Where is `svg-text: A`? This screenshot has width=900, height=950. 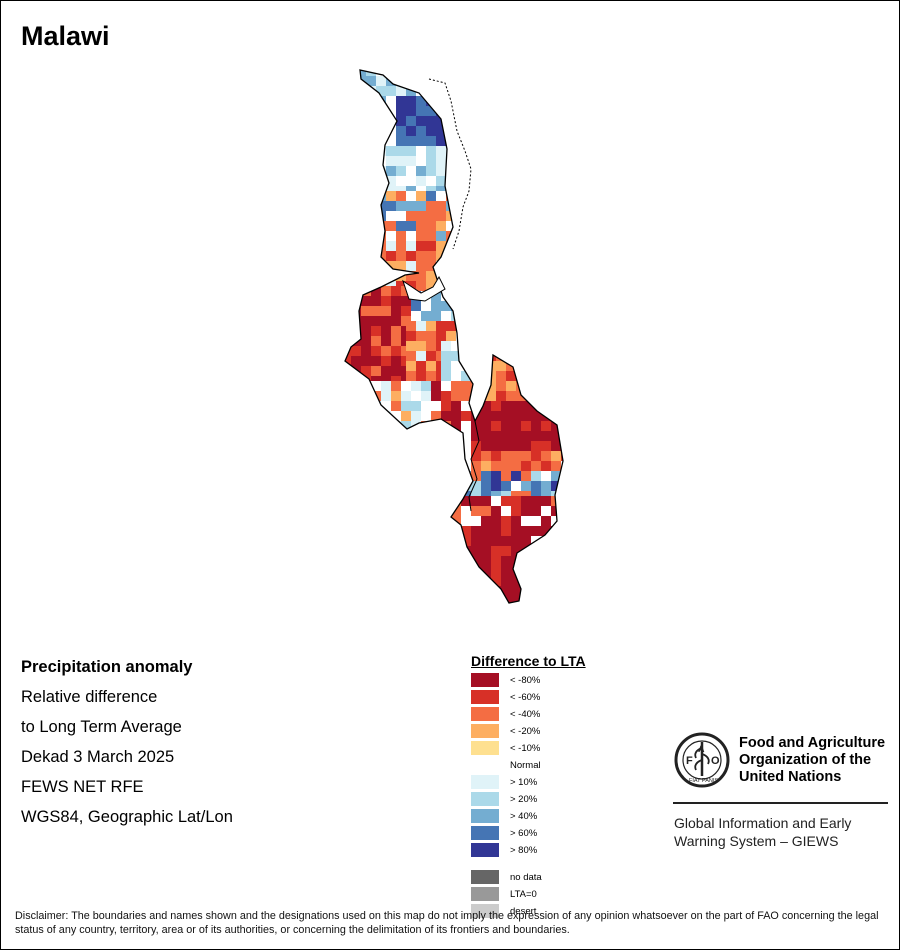
svg-text: A is located at coordinates (701, 749).